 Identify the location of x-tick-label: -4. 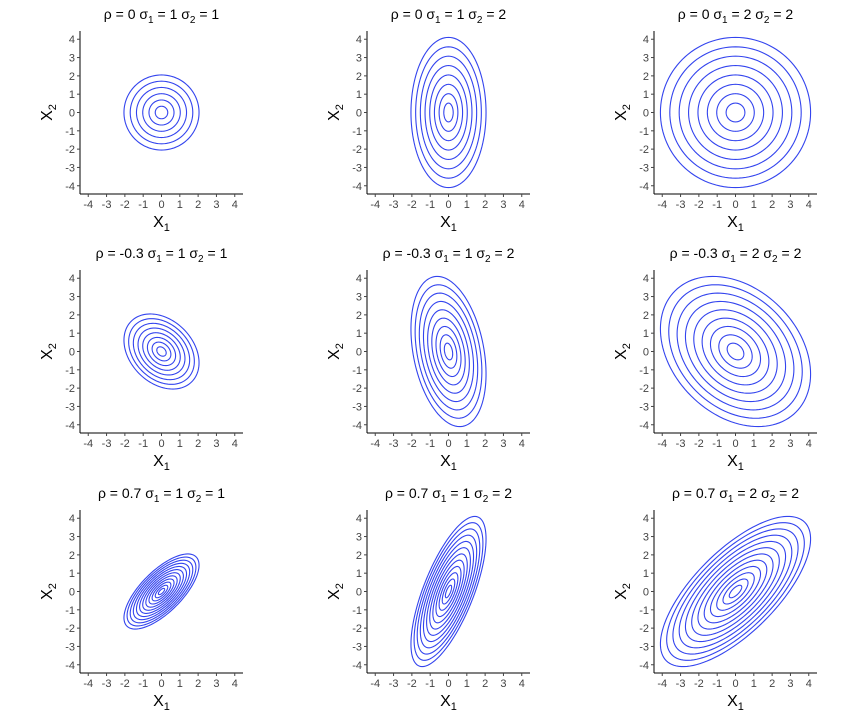
(88, 444).